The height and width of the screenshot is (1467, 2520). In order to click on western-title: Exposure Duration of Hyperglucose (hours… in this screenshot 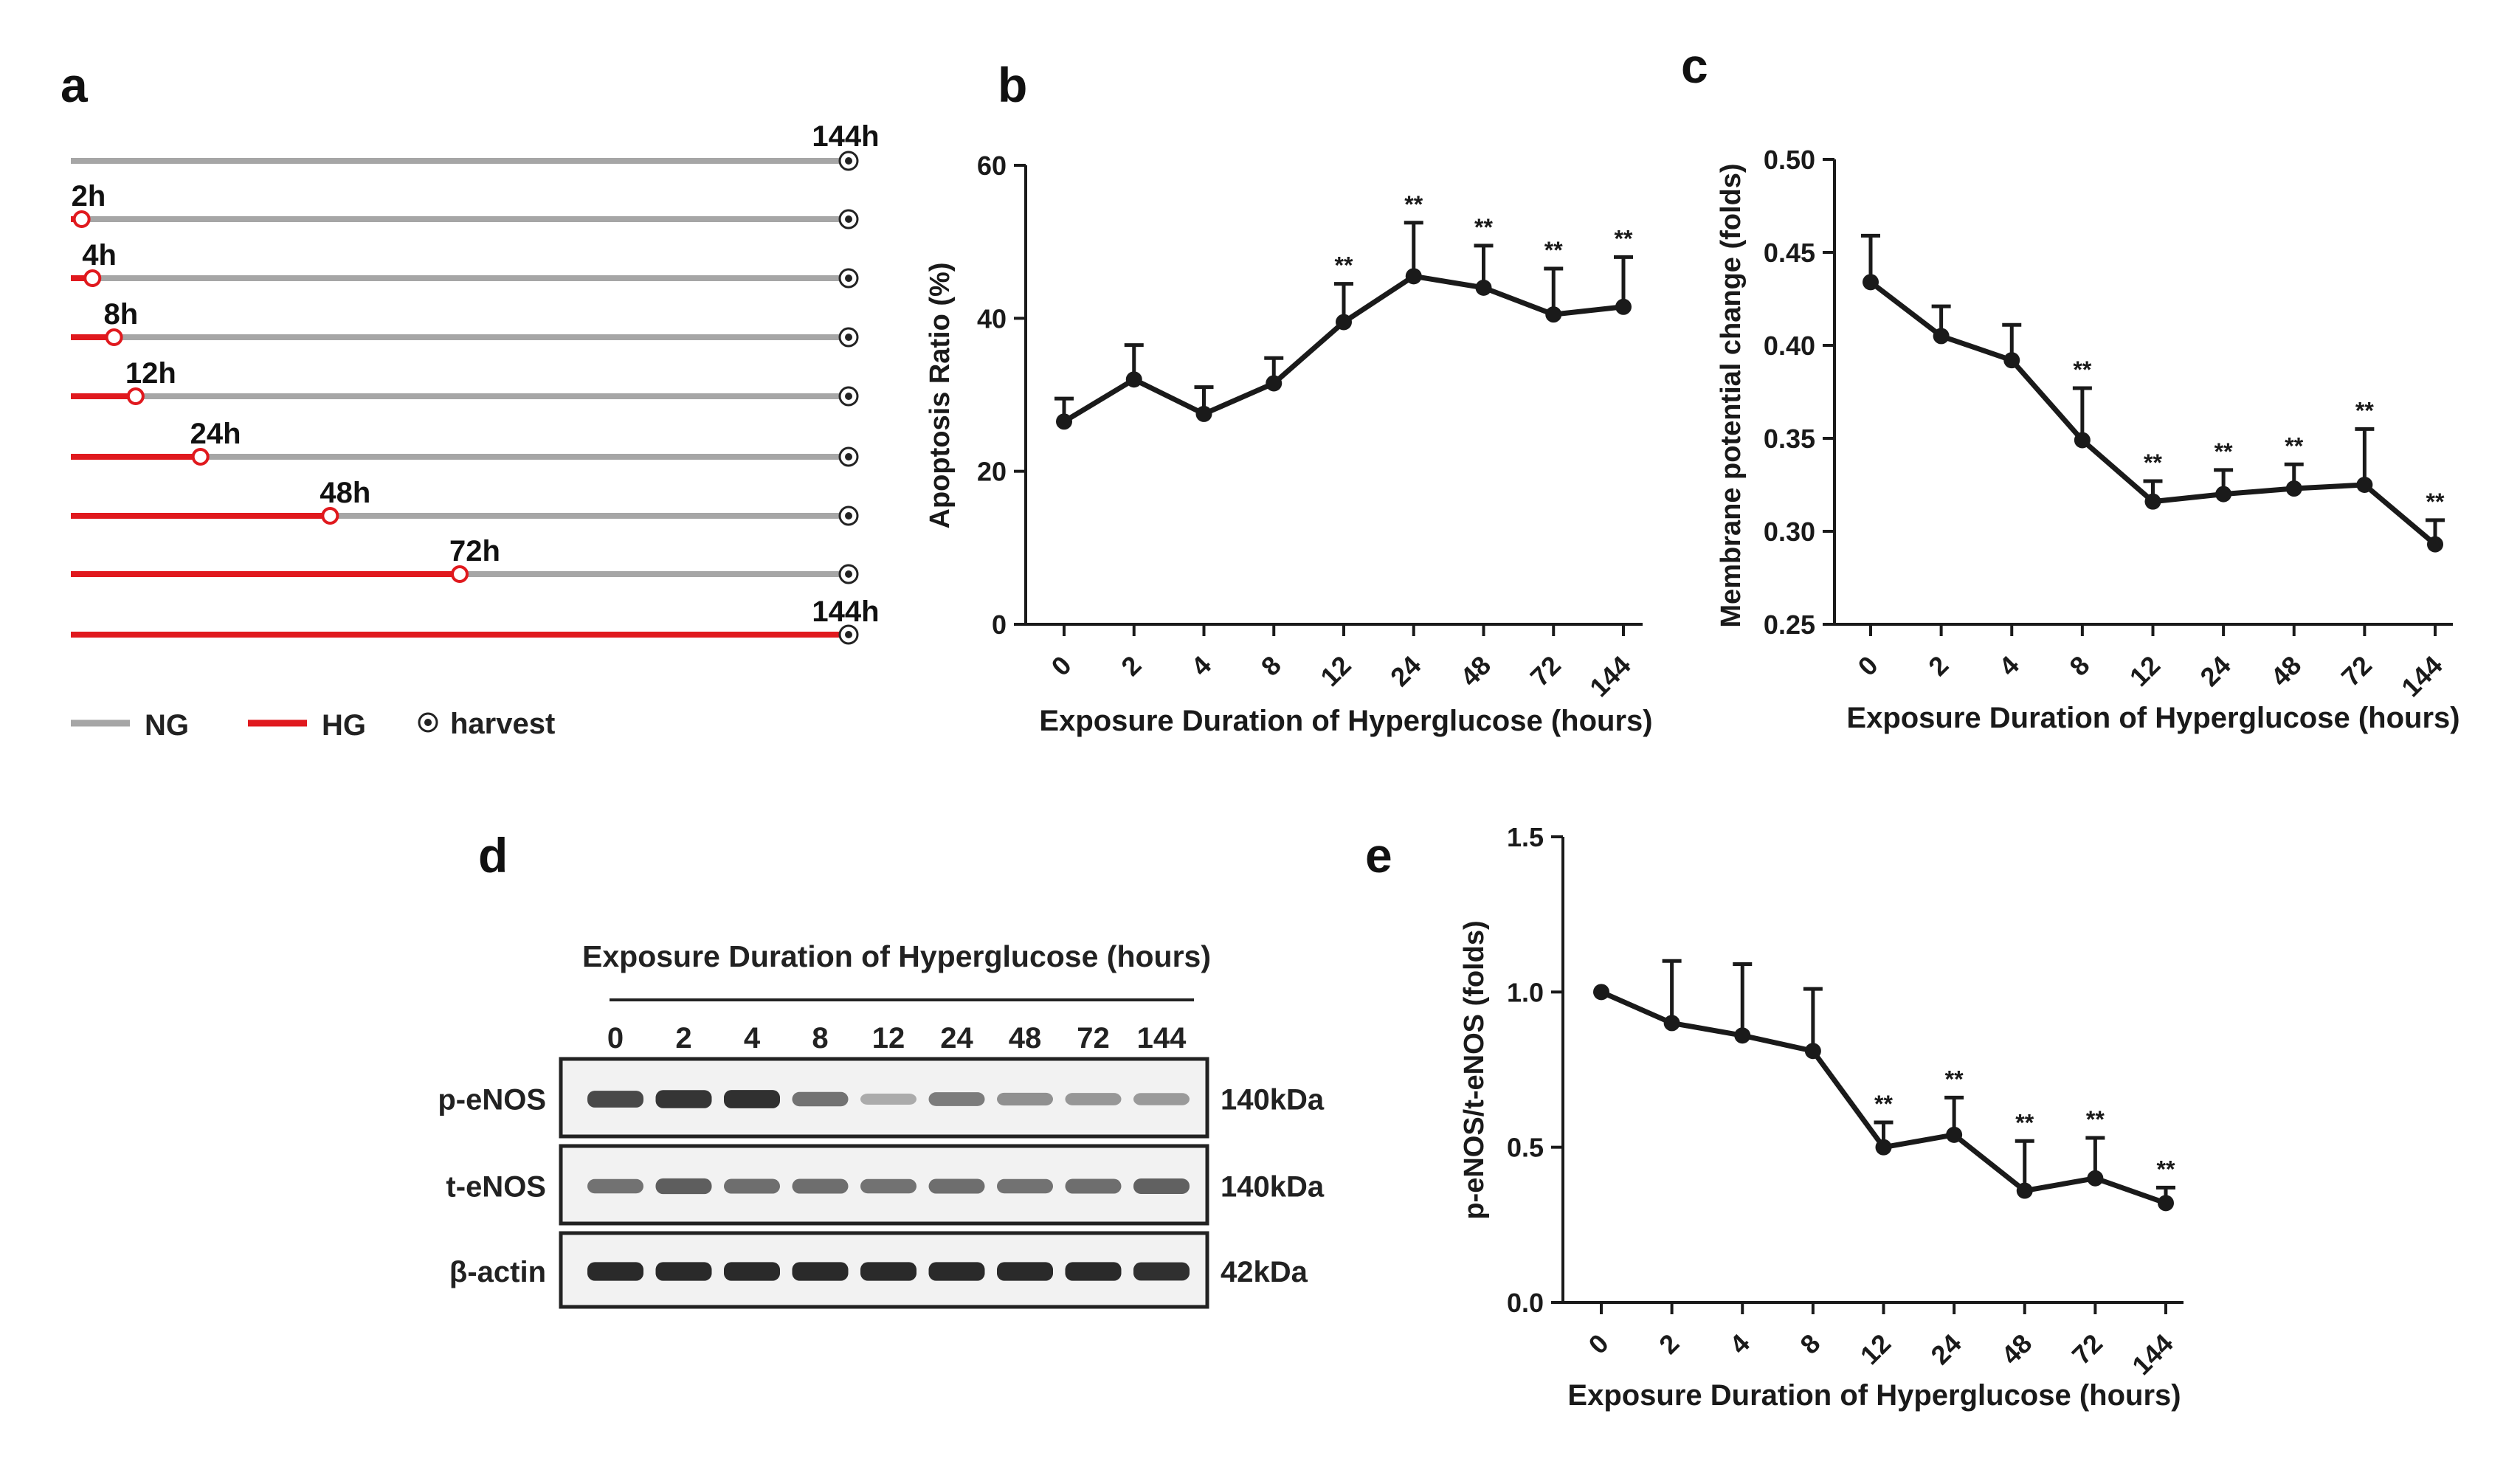, I will do `click(897, 956)`.